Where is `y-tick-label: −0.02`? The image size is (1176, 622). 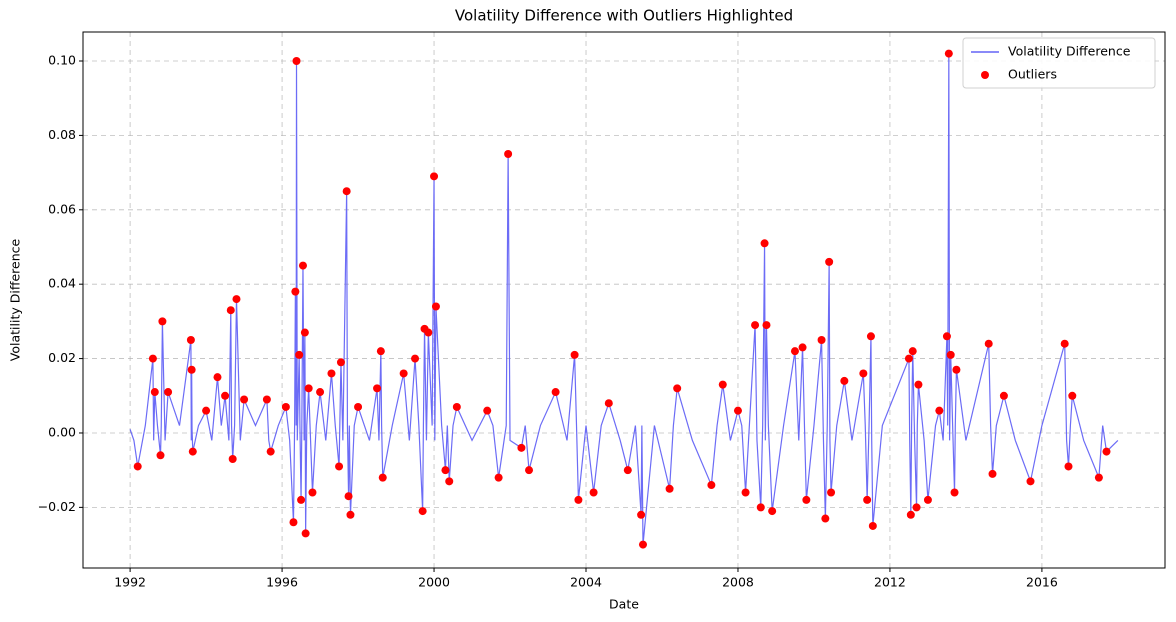 y-tick-label: −0.02 is located at coordinates (57, 506).